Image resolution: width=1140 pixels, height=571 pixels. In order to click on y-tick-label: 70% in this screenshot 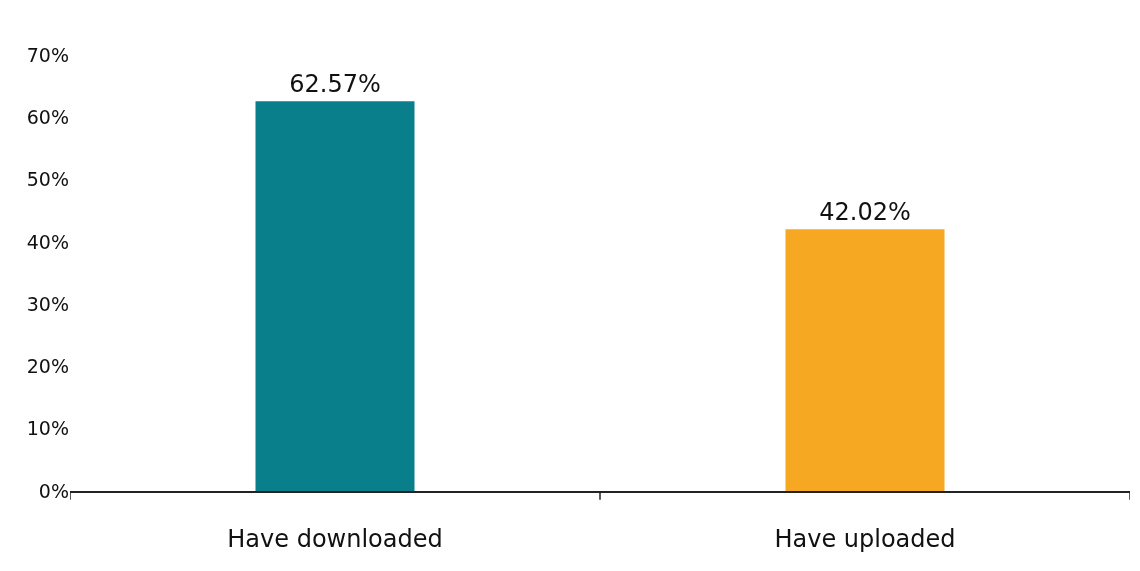, I will do `click(47, 54)`.